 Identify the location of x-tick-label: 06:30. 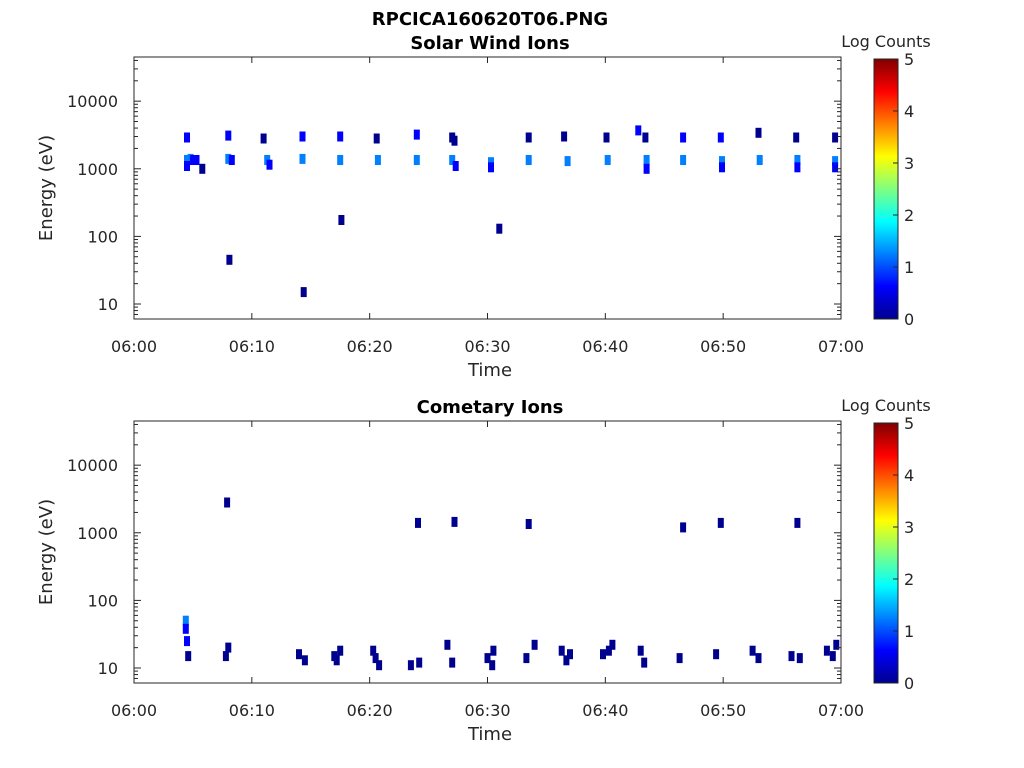
(487, 346).